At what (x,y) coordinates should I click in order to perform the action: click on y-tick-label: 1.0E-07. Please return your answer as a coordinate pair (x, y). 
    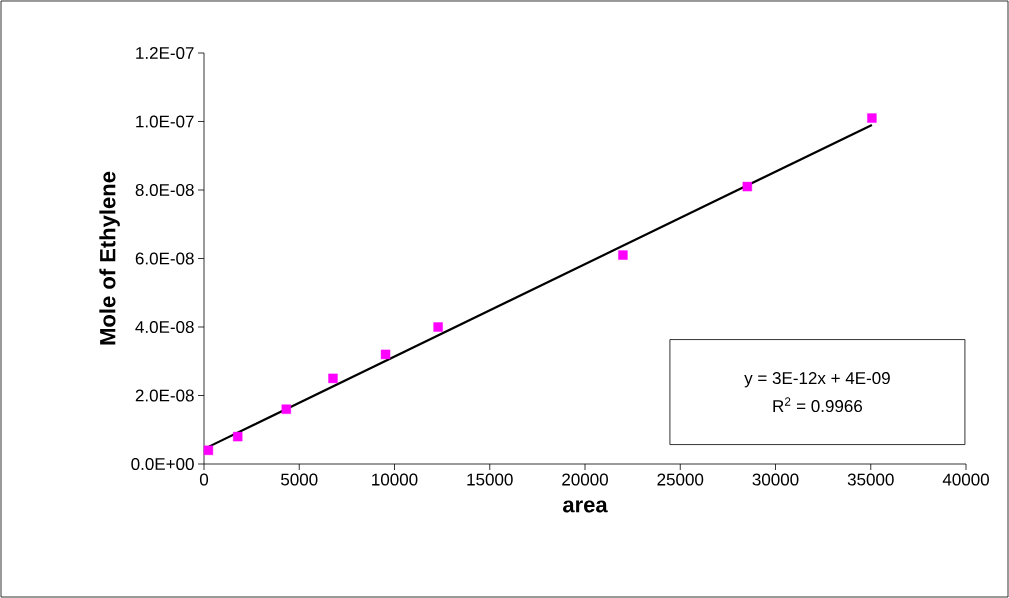
    Looking at the image, I should click on (165, 121).